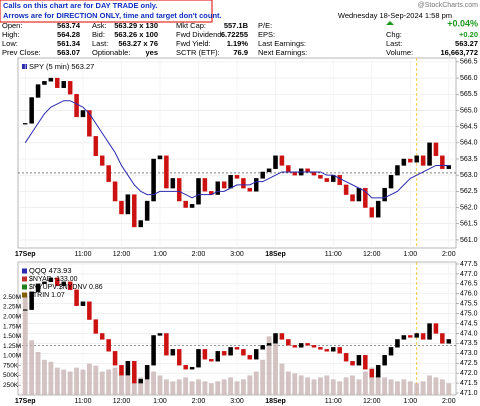  What do you see at coordinates (138, 43) in the screenshot?
I see `field-value: 563.27 x 76` at bounding box center [138, 43].